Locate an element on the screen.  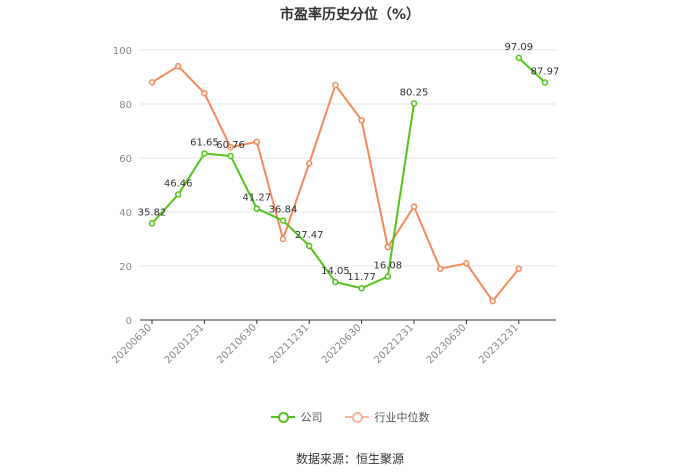
legend-item-company: 公司 is located at coordinates (296, 417).